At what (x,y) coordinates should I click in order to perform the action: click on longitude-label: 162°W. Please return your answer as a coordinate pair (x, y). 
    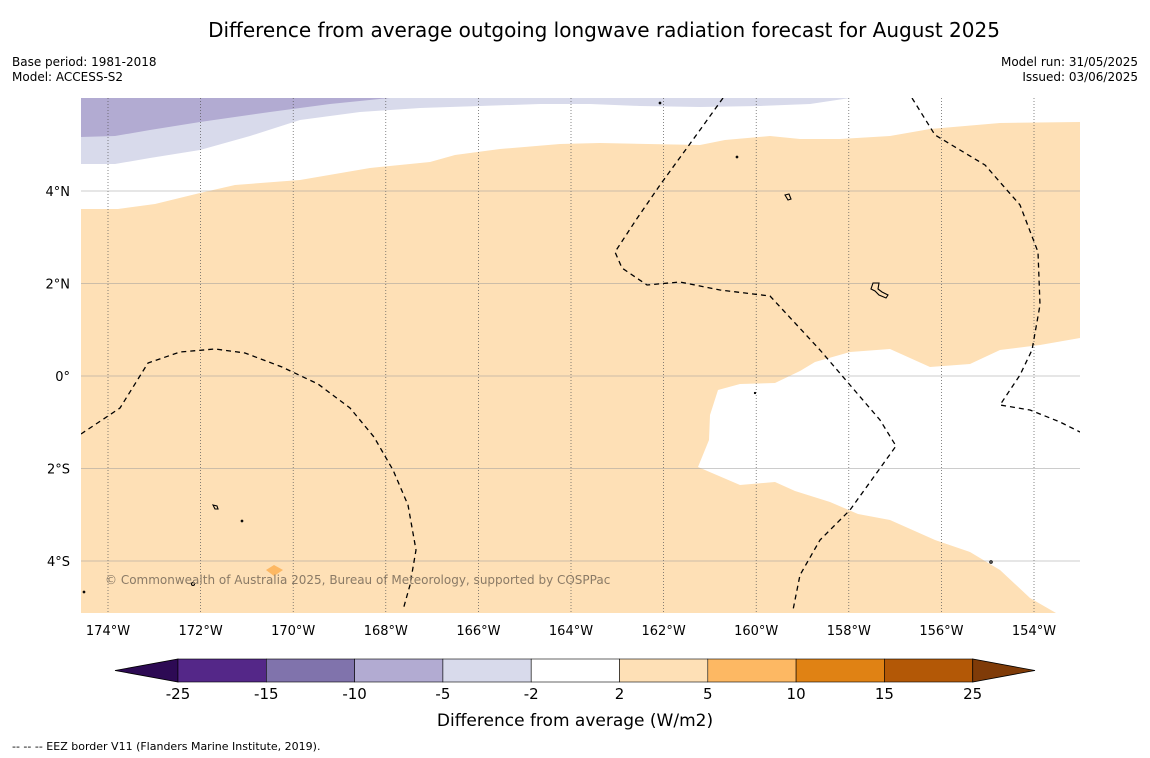
    Looking at the image, I should click on (664, 631).